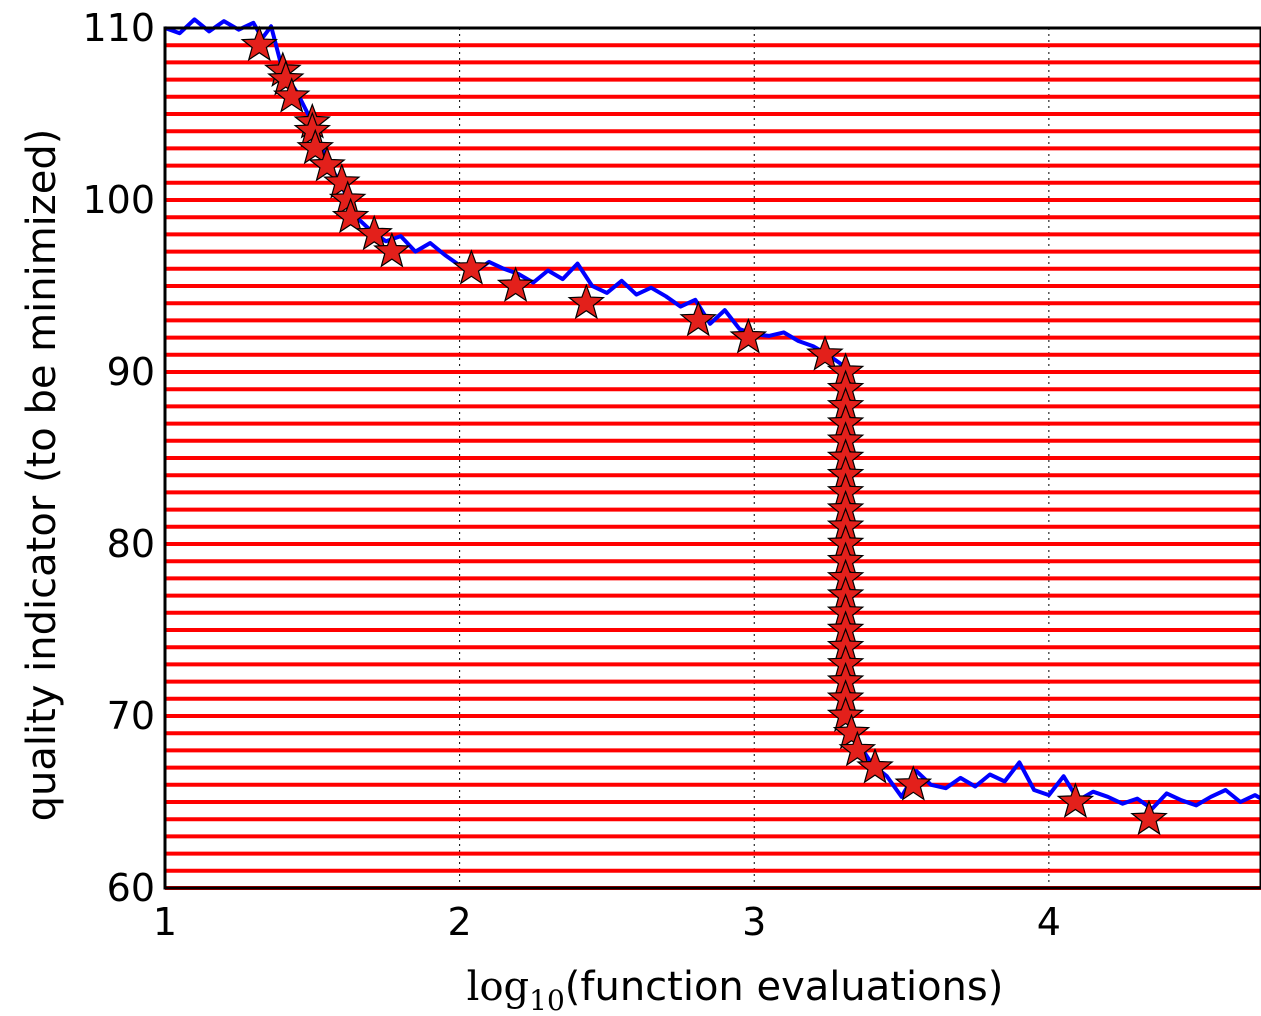  I want to click on y-tick-label: 90, so click(131, 372).